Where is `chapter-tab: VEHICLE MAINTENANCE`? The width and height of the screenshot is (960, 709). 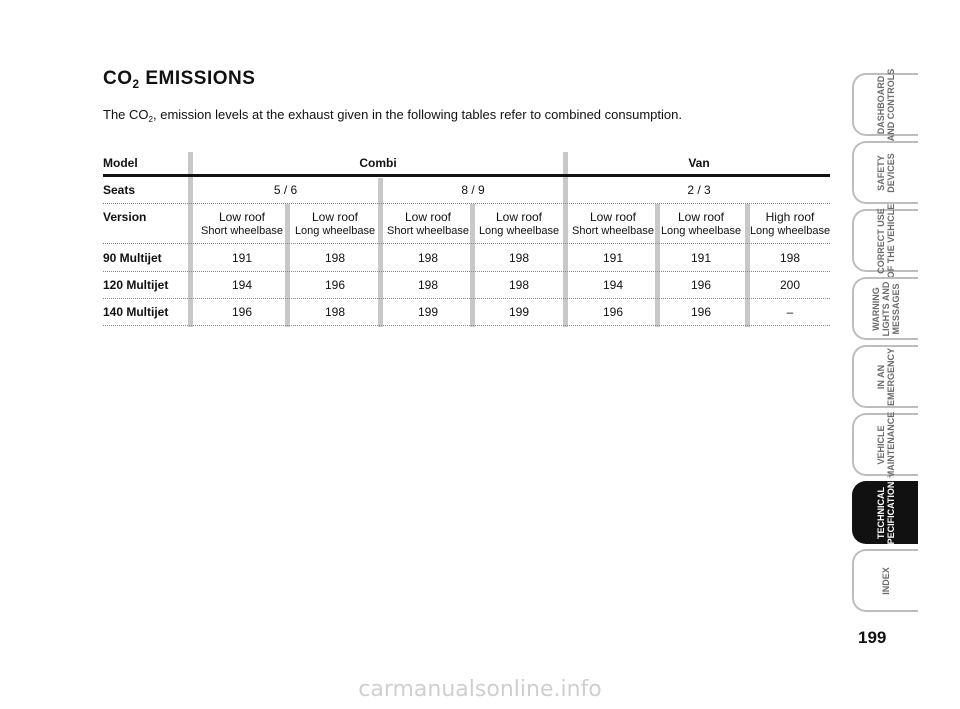 chapter-tab: VEHICLE MAINTENANCE is located at coordinates (885, 444).